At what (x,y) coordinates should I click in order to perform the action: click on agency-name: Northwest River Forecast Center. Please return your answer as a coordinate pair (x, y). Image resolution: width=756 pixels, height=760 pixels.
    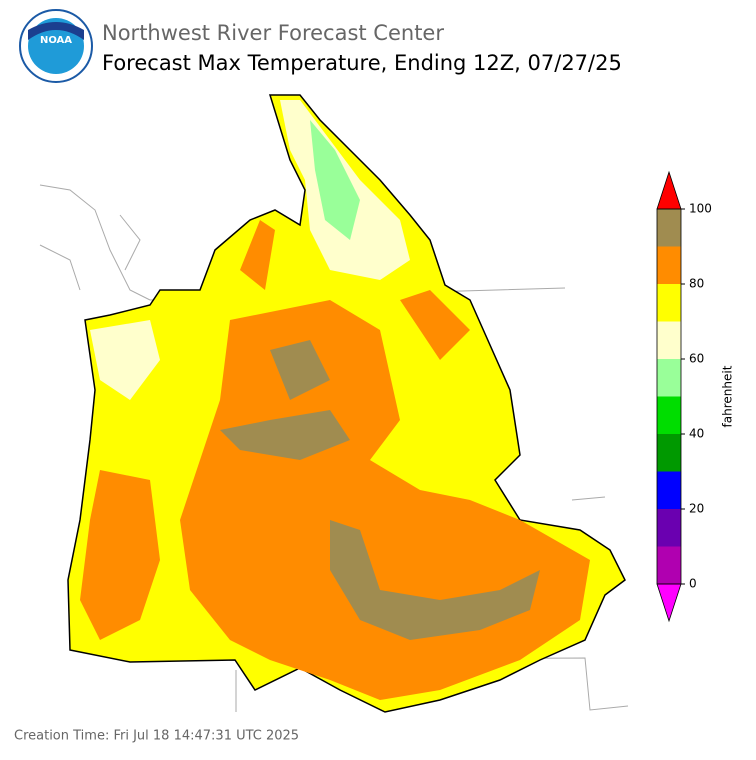
    Looking at the image, I should click on (273, 33).